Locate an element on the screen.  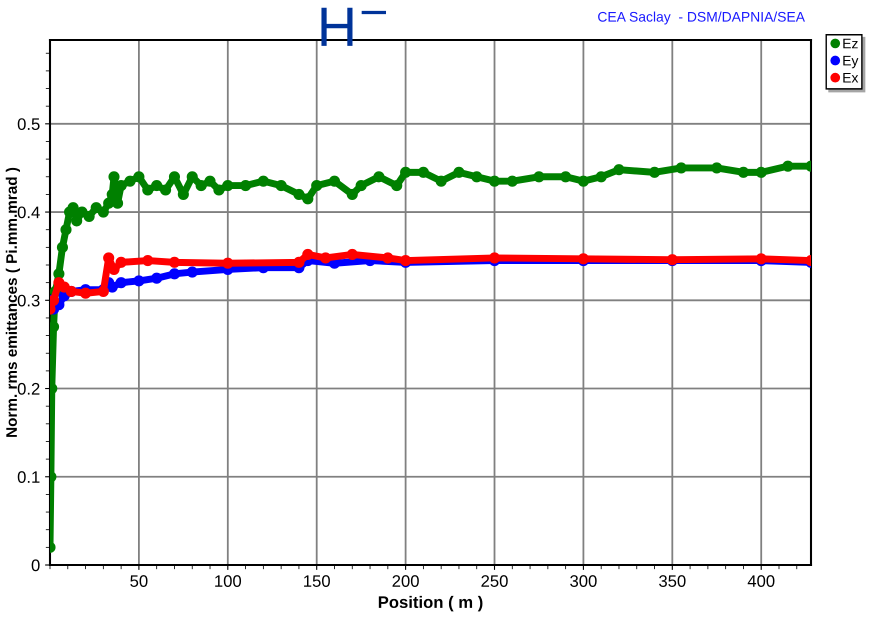
x-tick-label: 300 is located at coordinates (583, 581).